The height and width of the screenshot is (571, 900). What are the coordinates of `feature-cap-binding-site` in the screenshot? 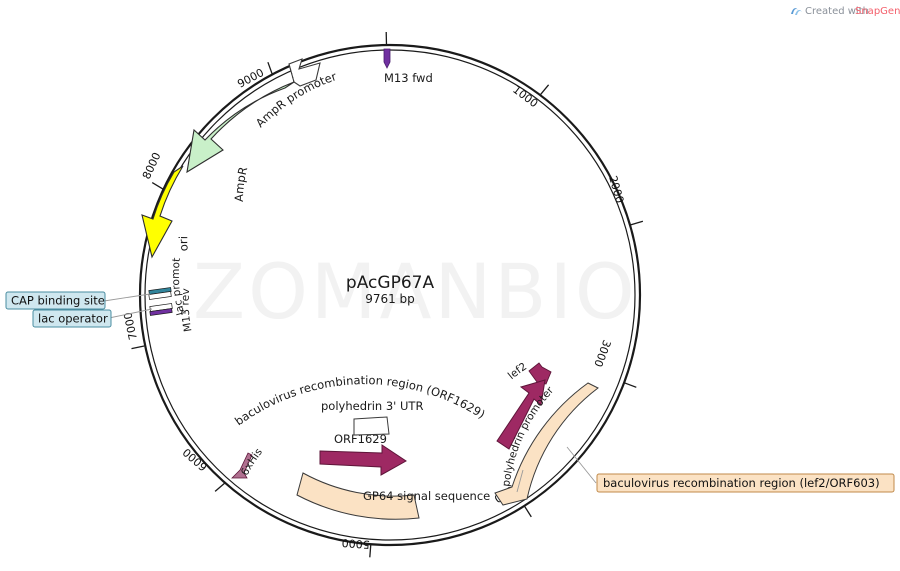 It's located at (160, 293).